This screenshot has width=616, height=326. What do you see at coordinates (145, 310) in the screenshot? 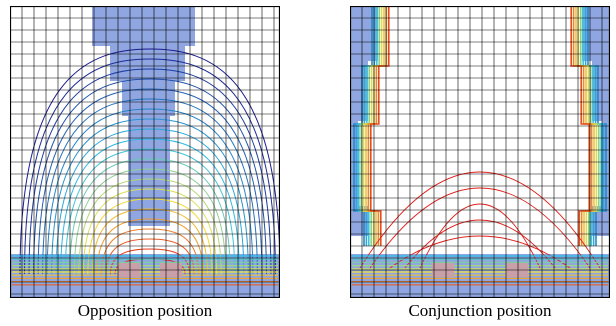
I see `opposition-caption: Opposition position` at bounding box center [145, 310].